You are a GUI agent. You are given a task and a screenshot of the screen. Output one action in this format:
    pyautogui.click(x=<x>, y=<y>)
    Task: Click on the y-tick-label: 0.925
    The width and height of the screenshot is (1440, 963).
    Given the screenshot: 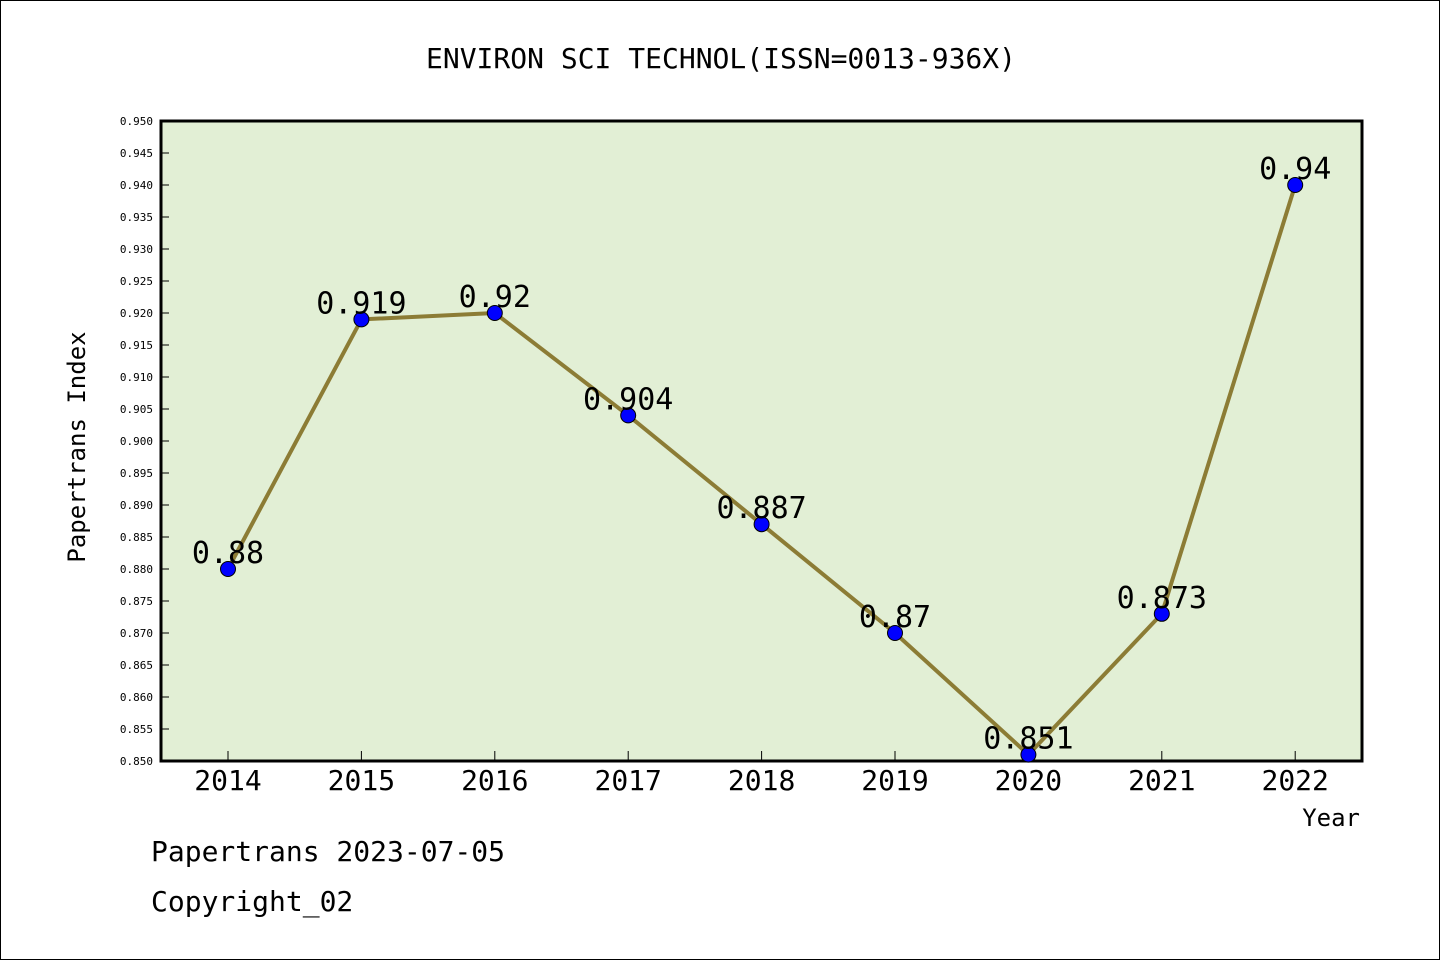 What is the action you would take?
    pyautogui.click(x=136, y=281)
    